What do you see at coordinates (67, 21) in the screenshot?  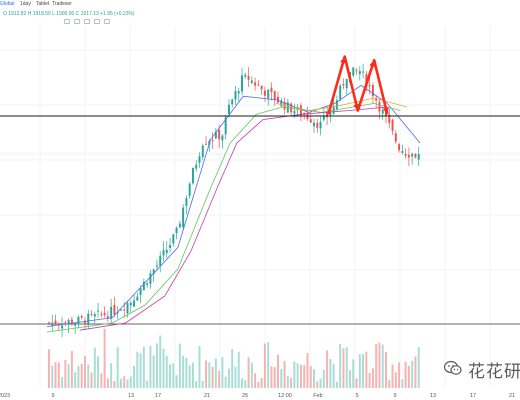 I see `settings-icon` at bounding box center [67, 21].